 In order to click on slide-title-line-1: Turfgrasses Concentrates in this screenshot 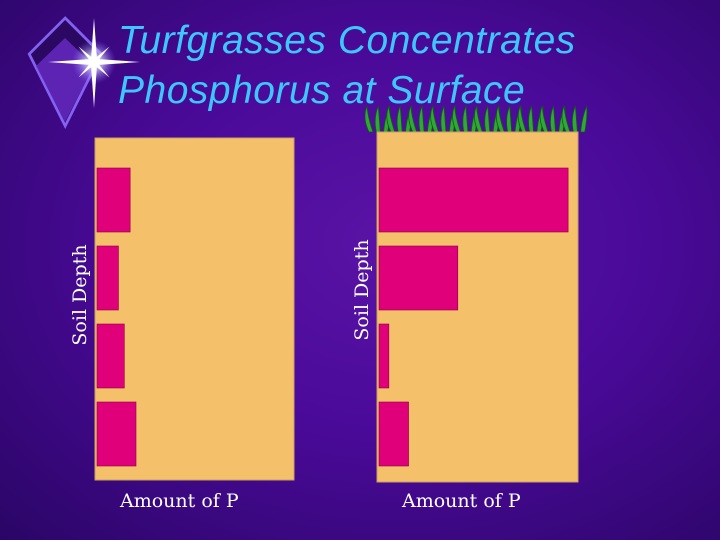, I will do `click(347, 40)`.